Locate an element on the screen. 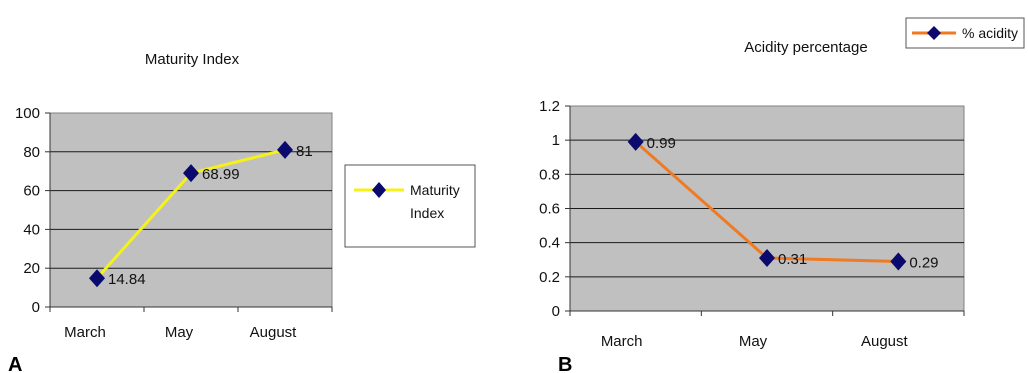 The image size is (1028, 373). chart-a-series: 14.84 68.99 81 is located at coordinates (201, 214).